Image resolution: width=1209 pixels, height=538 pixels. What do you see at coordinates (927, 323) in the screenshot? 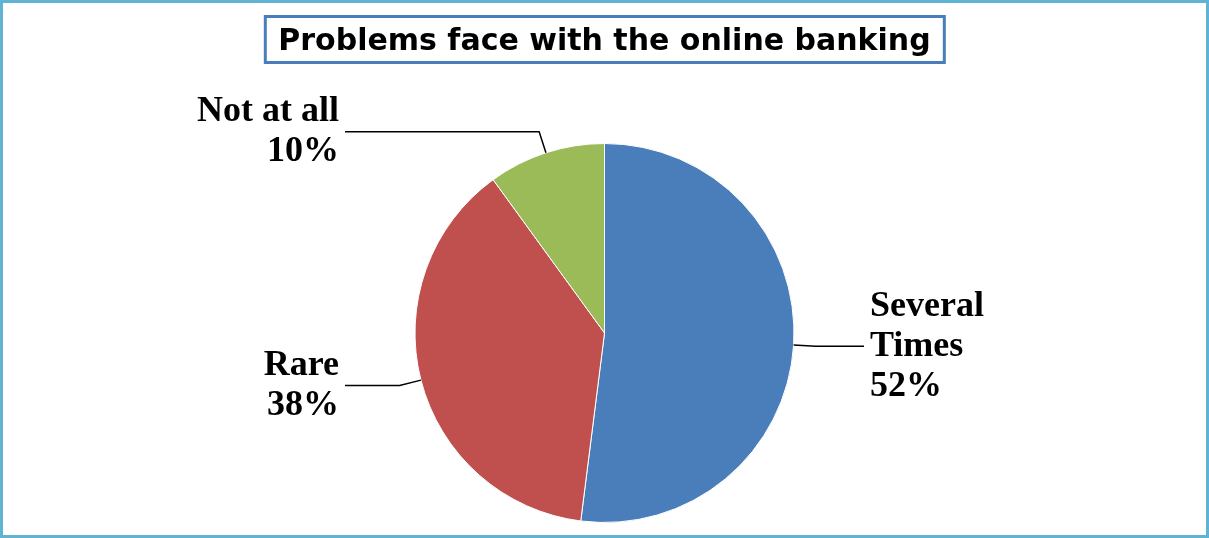
I see `slice-label: Several Times` at bounding box center [927, 323].